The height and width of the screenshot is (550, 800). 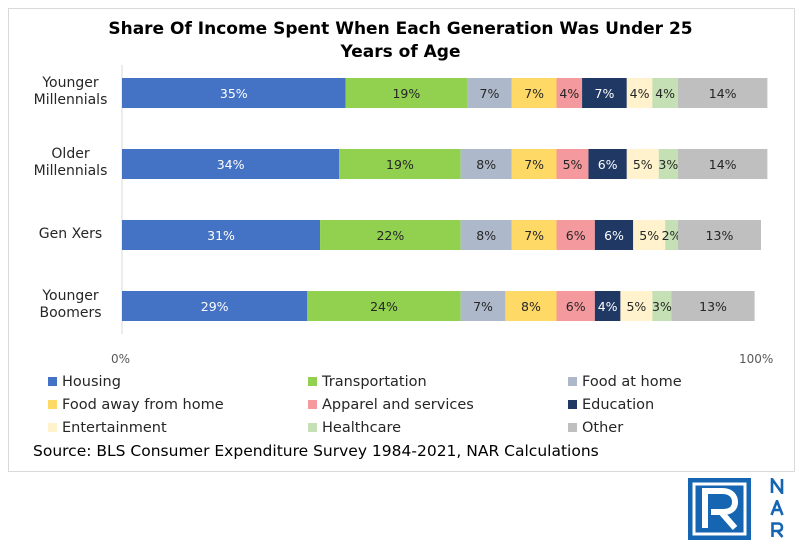 I want to click on legend-item: Other, so click(x=595, y=428).